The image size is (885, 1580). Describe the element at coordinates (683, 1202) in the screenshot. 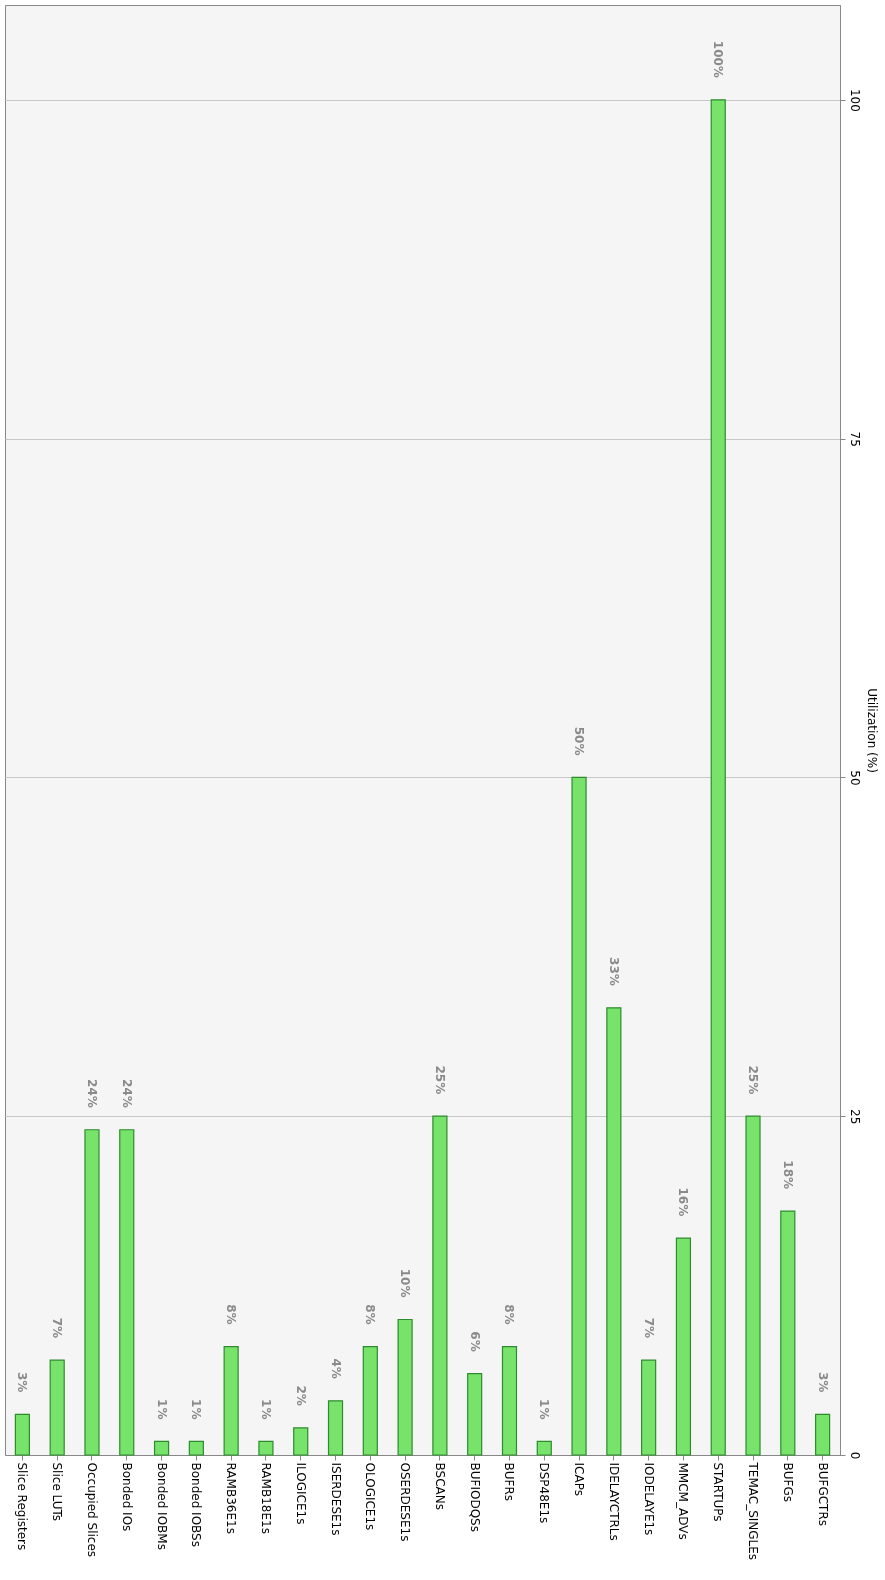

I see `data-label: 16%` at that location.